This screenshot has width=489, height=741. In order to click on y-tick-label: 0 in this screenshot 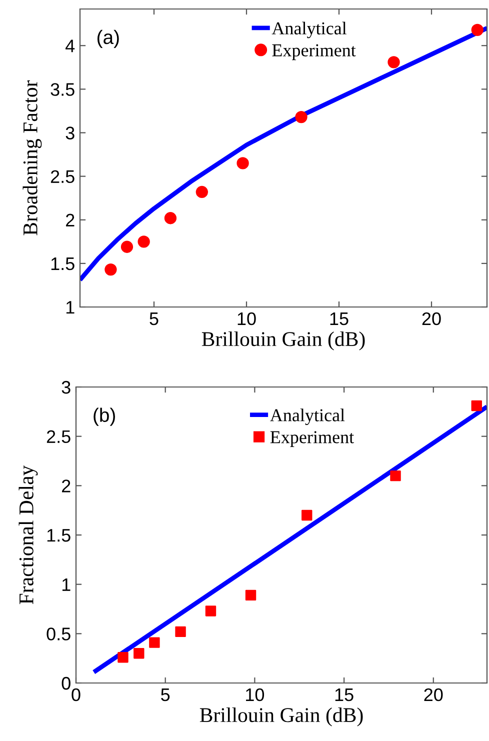, I will do `click(66, 683)`.